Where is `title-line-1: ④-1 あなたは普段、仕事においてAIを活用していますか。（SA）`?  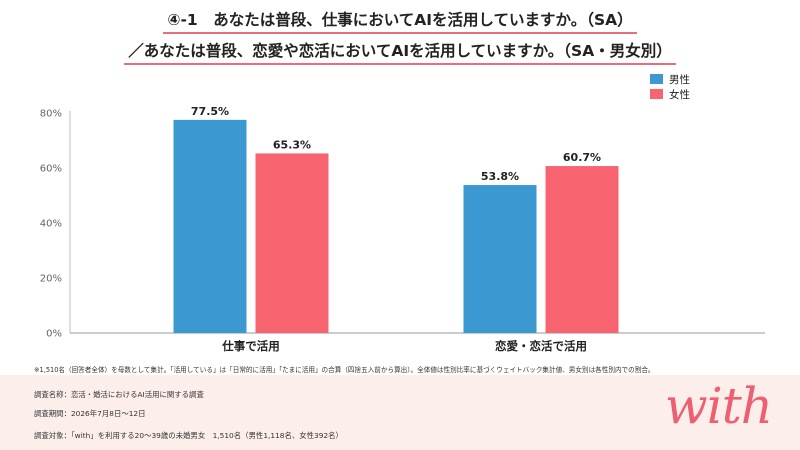 title-line-1: ④-1 あなたは普段、仕事においてAIを活用していますか。（SA） is located at coordinates (400, 21).